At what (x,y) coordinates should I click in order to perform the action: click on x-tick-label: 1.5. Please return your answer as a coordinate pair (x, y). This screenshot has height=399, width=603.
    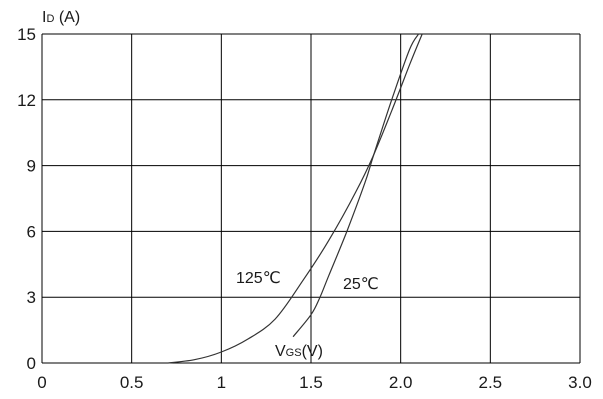
    Looking at the image, I should click on (311, 382).